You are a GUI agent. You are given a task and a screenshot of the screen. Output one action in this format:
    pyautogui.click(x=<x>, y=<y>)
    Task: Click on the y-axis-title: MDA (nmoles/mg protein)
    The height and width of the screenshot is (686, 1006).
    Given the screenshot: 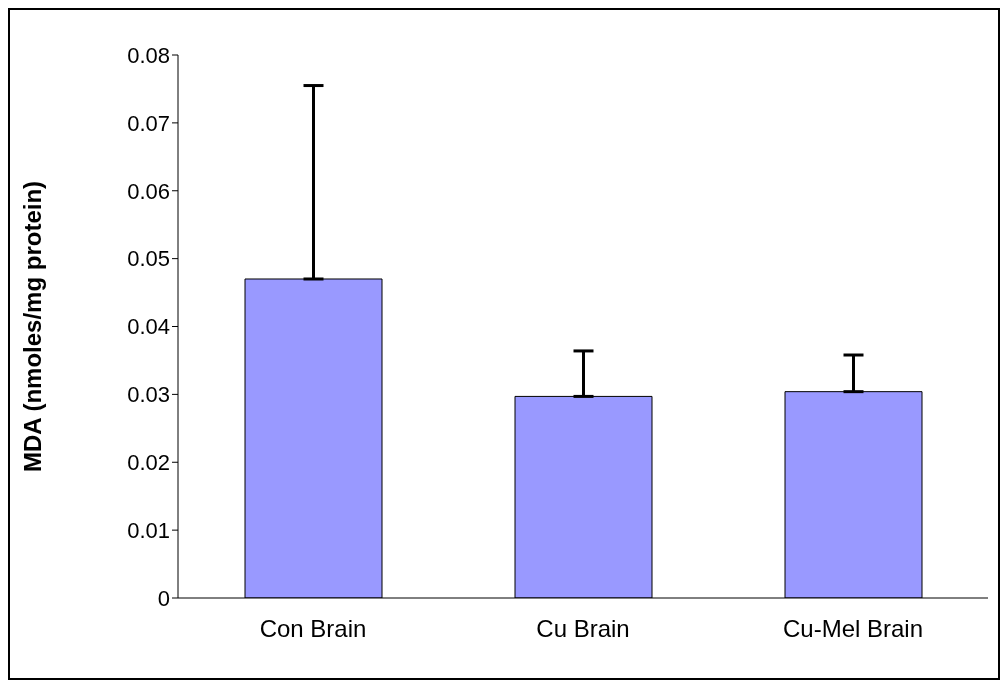 What is the action you would take?
    pyautogui.click(x=32, y=326)
    